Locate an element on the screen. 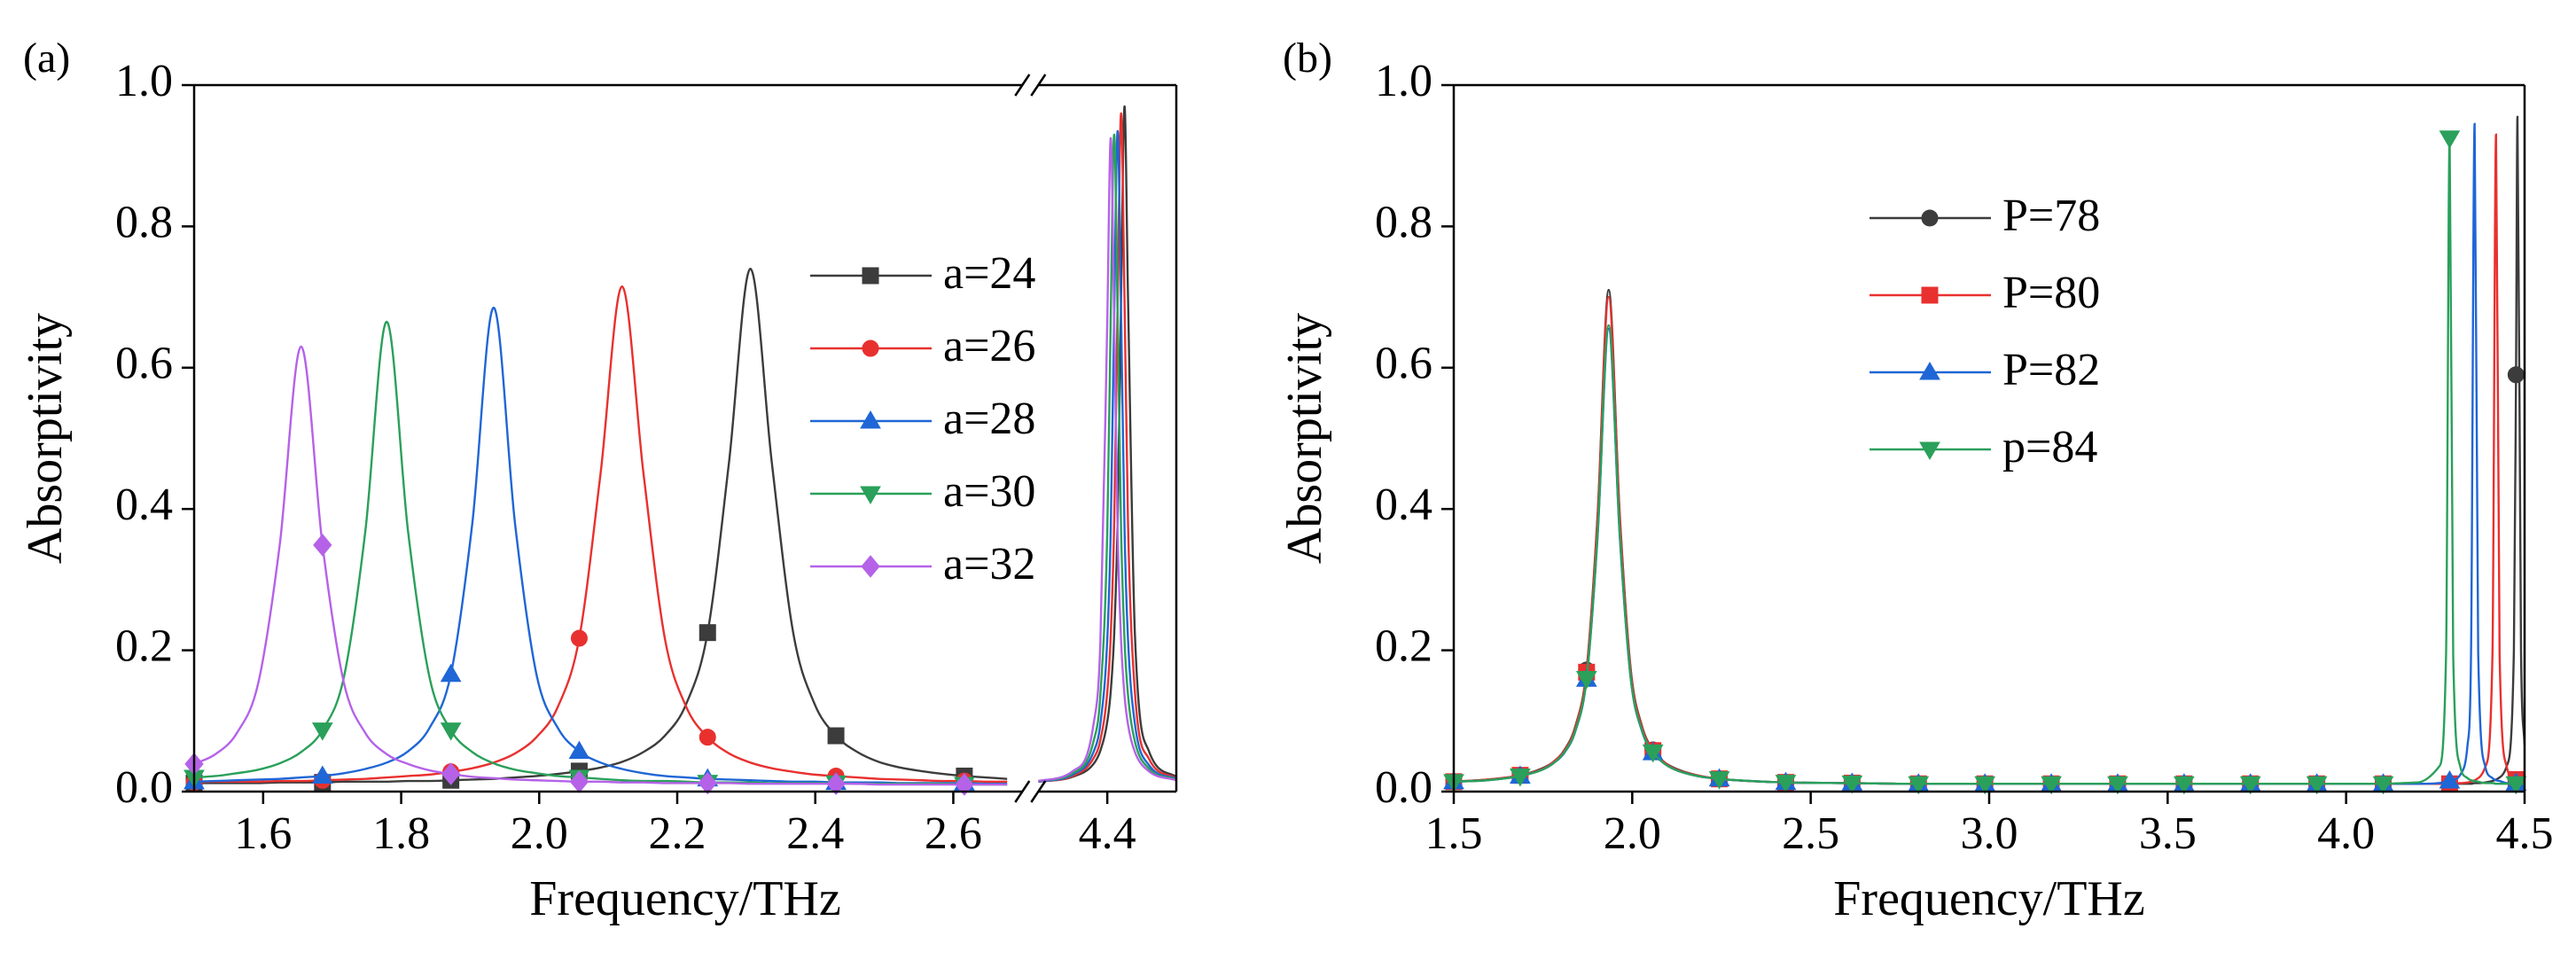 This screenshot has width=2576, height=960. x-tick-label: 4.4 is located at coordinates (1107, 833).